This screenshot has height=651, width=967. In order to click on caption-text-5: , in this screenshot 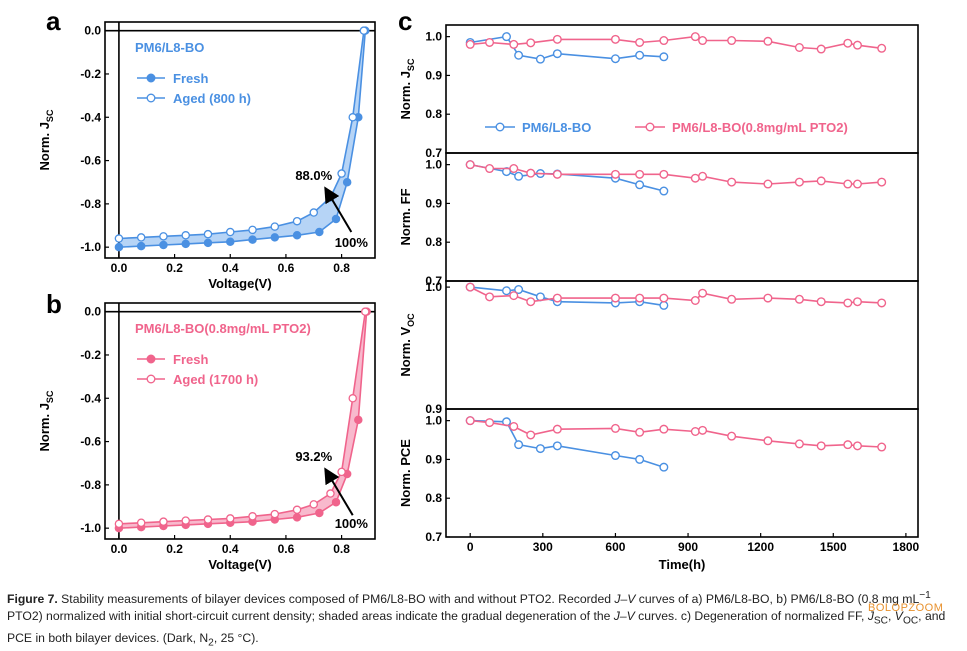, I will do `click(891, 616)`.